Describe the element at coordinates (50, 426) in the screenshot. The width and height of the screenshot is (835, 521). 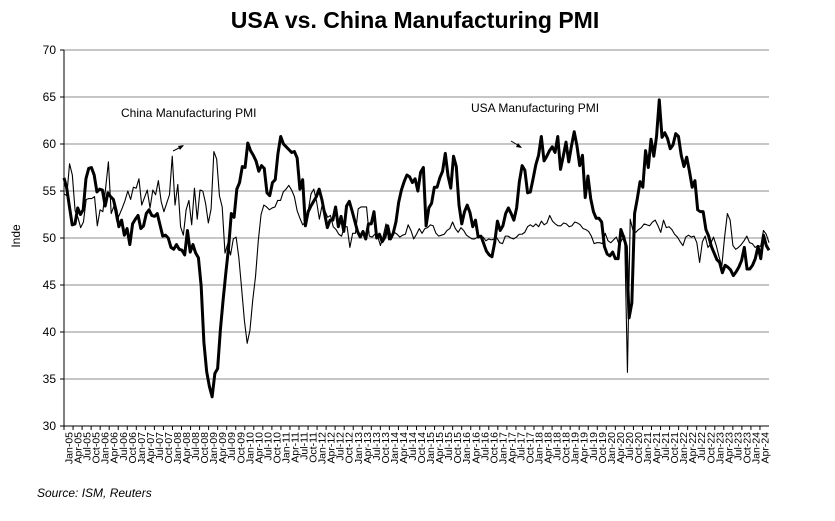
I see `y-tick-label: 30` at that location.